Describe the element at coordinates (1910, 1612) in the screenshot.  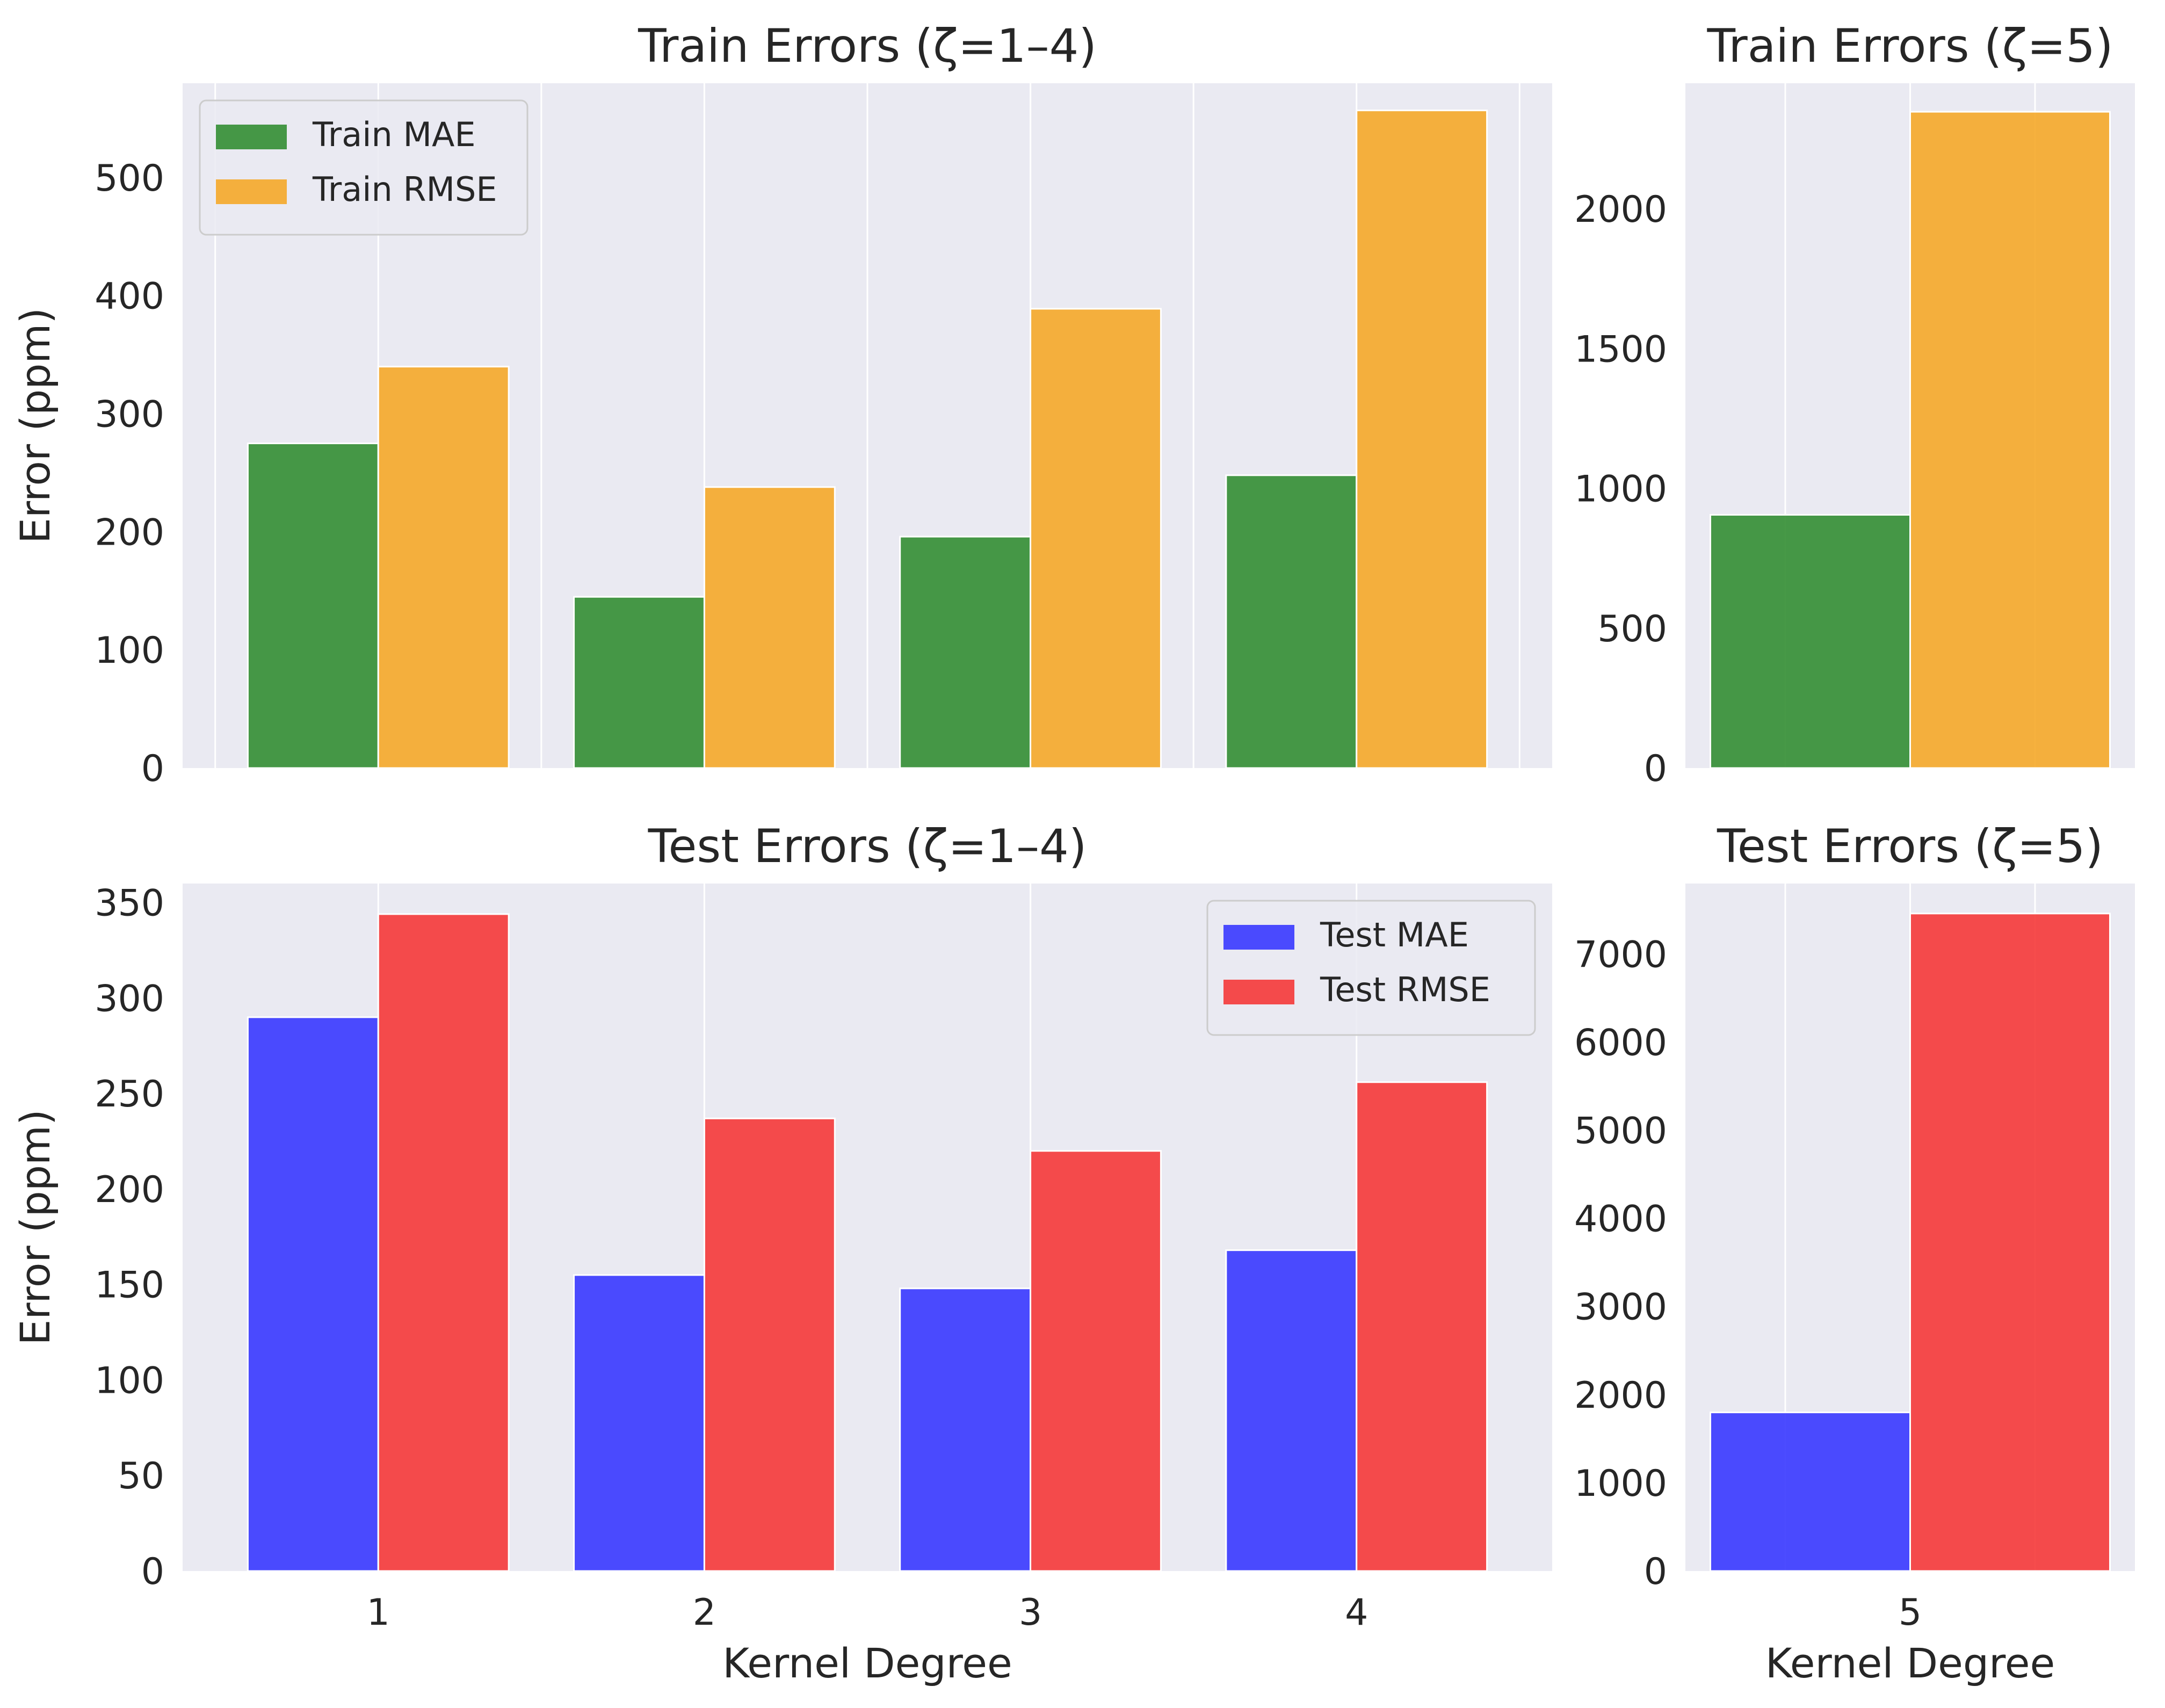
I see `x-tick-label: 5` at that location.